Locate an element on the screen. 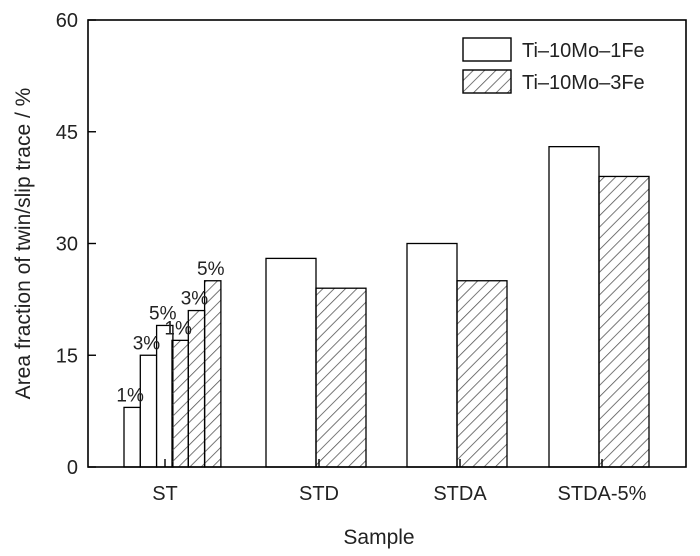  x-tick-label-stda: STDA is located at coordinates (460, 494).